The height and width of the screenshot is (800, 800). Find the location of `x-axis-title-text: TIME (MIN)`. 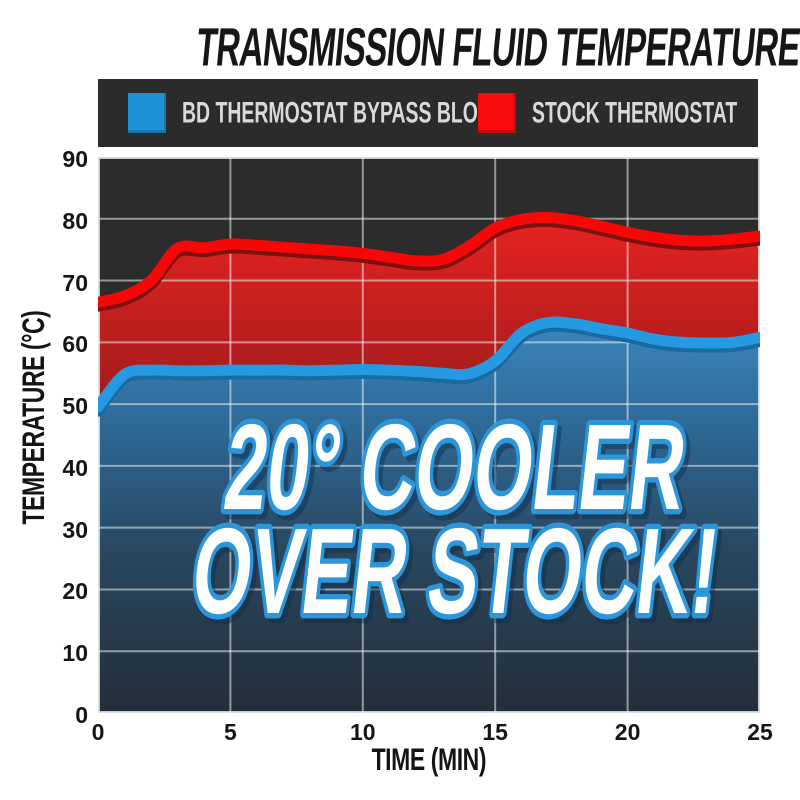

x-axis-title-text: TIME (MIN) is located at coordinates (429, 759).